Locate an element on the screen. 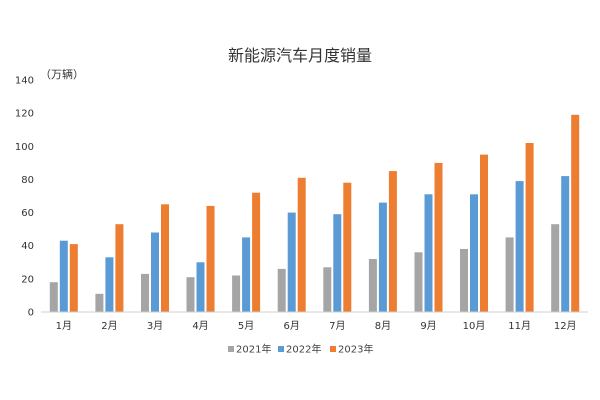  y-tick-label: 140 is located at coordinates (24, 81).